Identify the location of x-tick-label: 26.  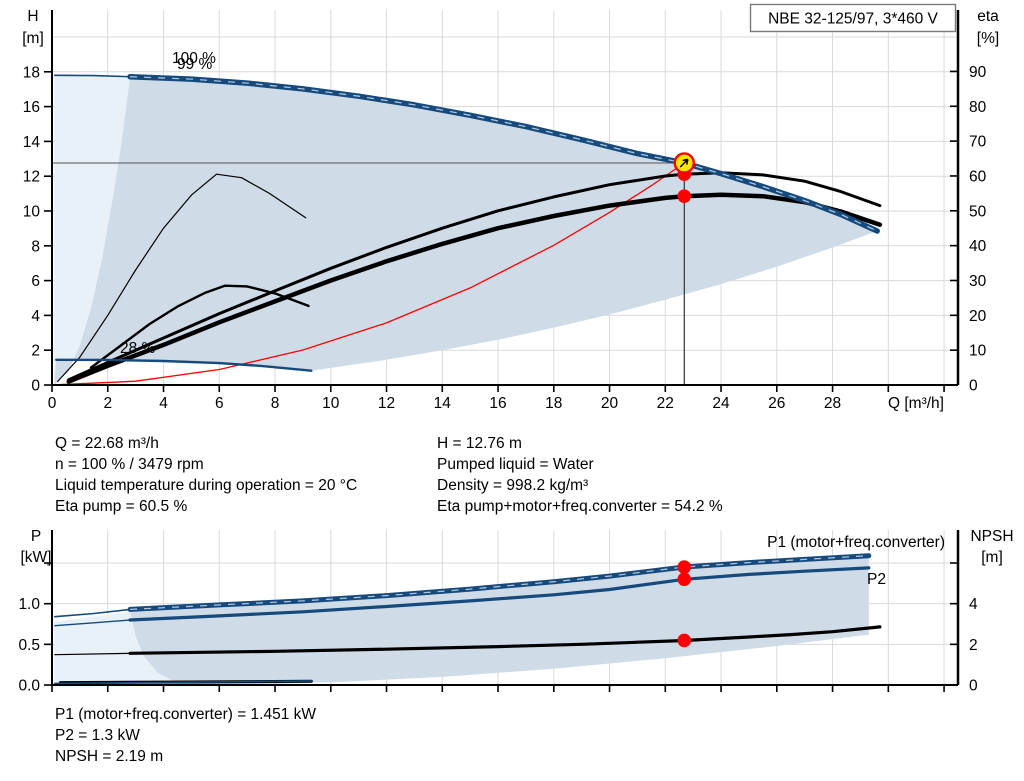
(776, 403).